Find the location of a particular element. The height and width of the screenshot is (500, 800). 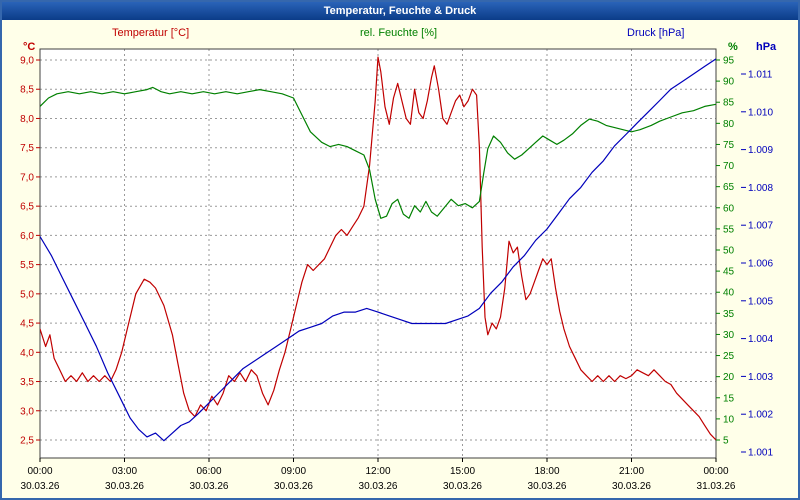

x-time-label: 18:00 is located at coordinates (546, 471).